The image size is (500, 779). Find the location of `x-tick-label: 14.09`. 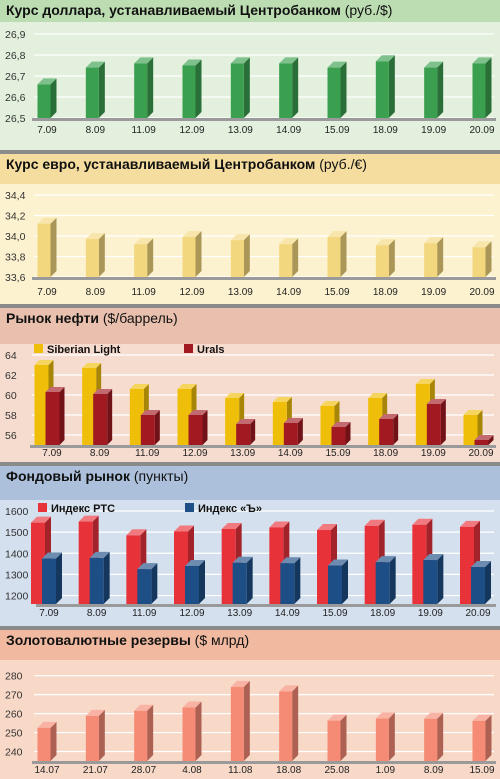

x-tick-label: 14.09 is located at coordinates (290, 453).